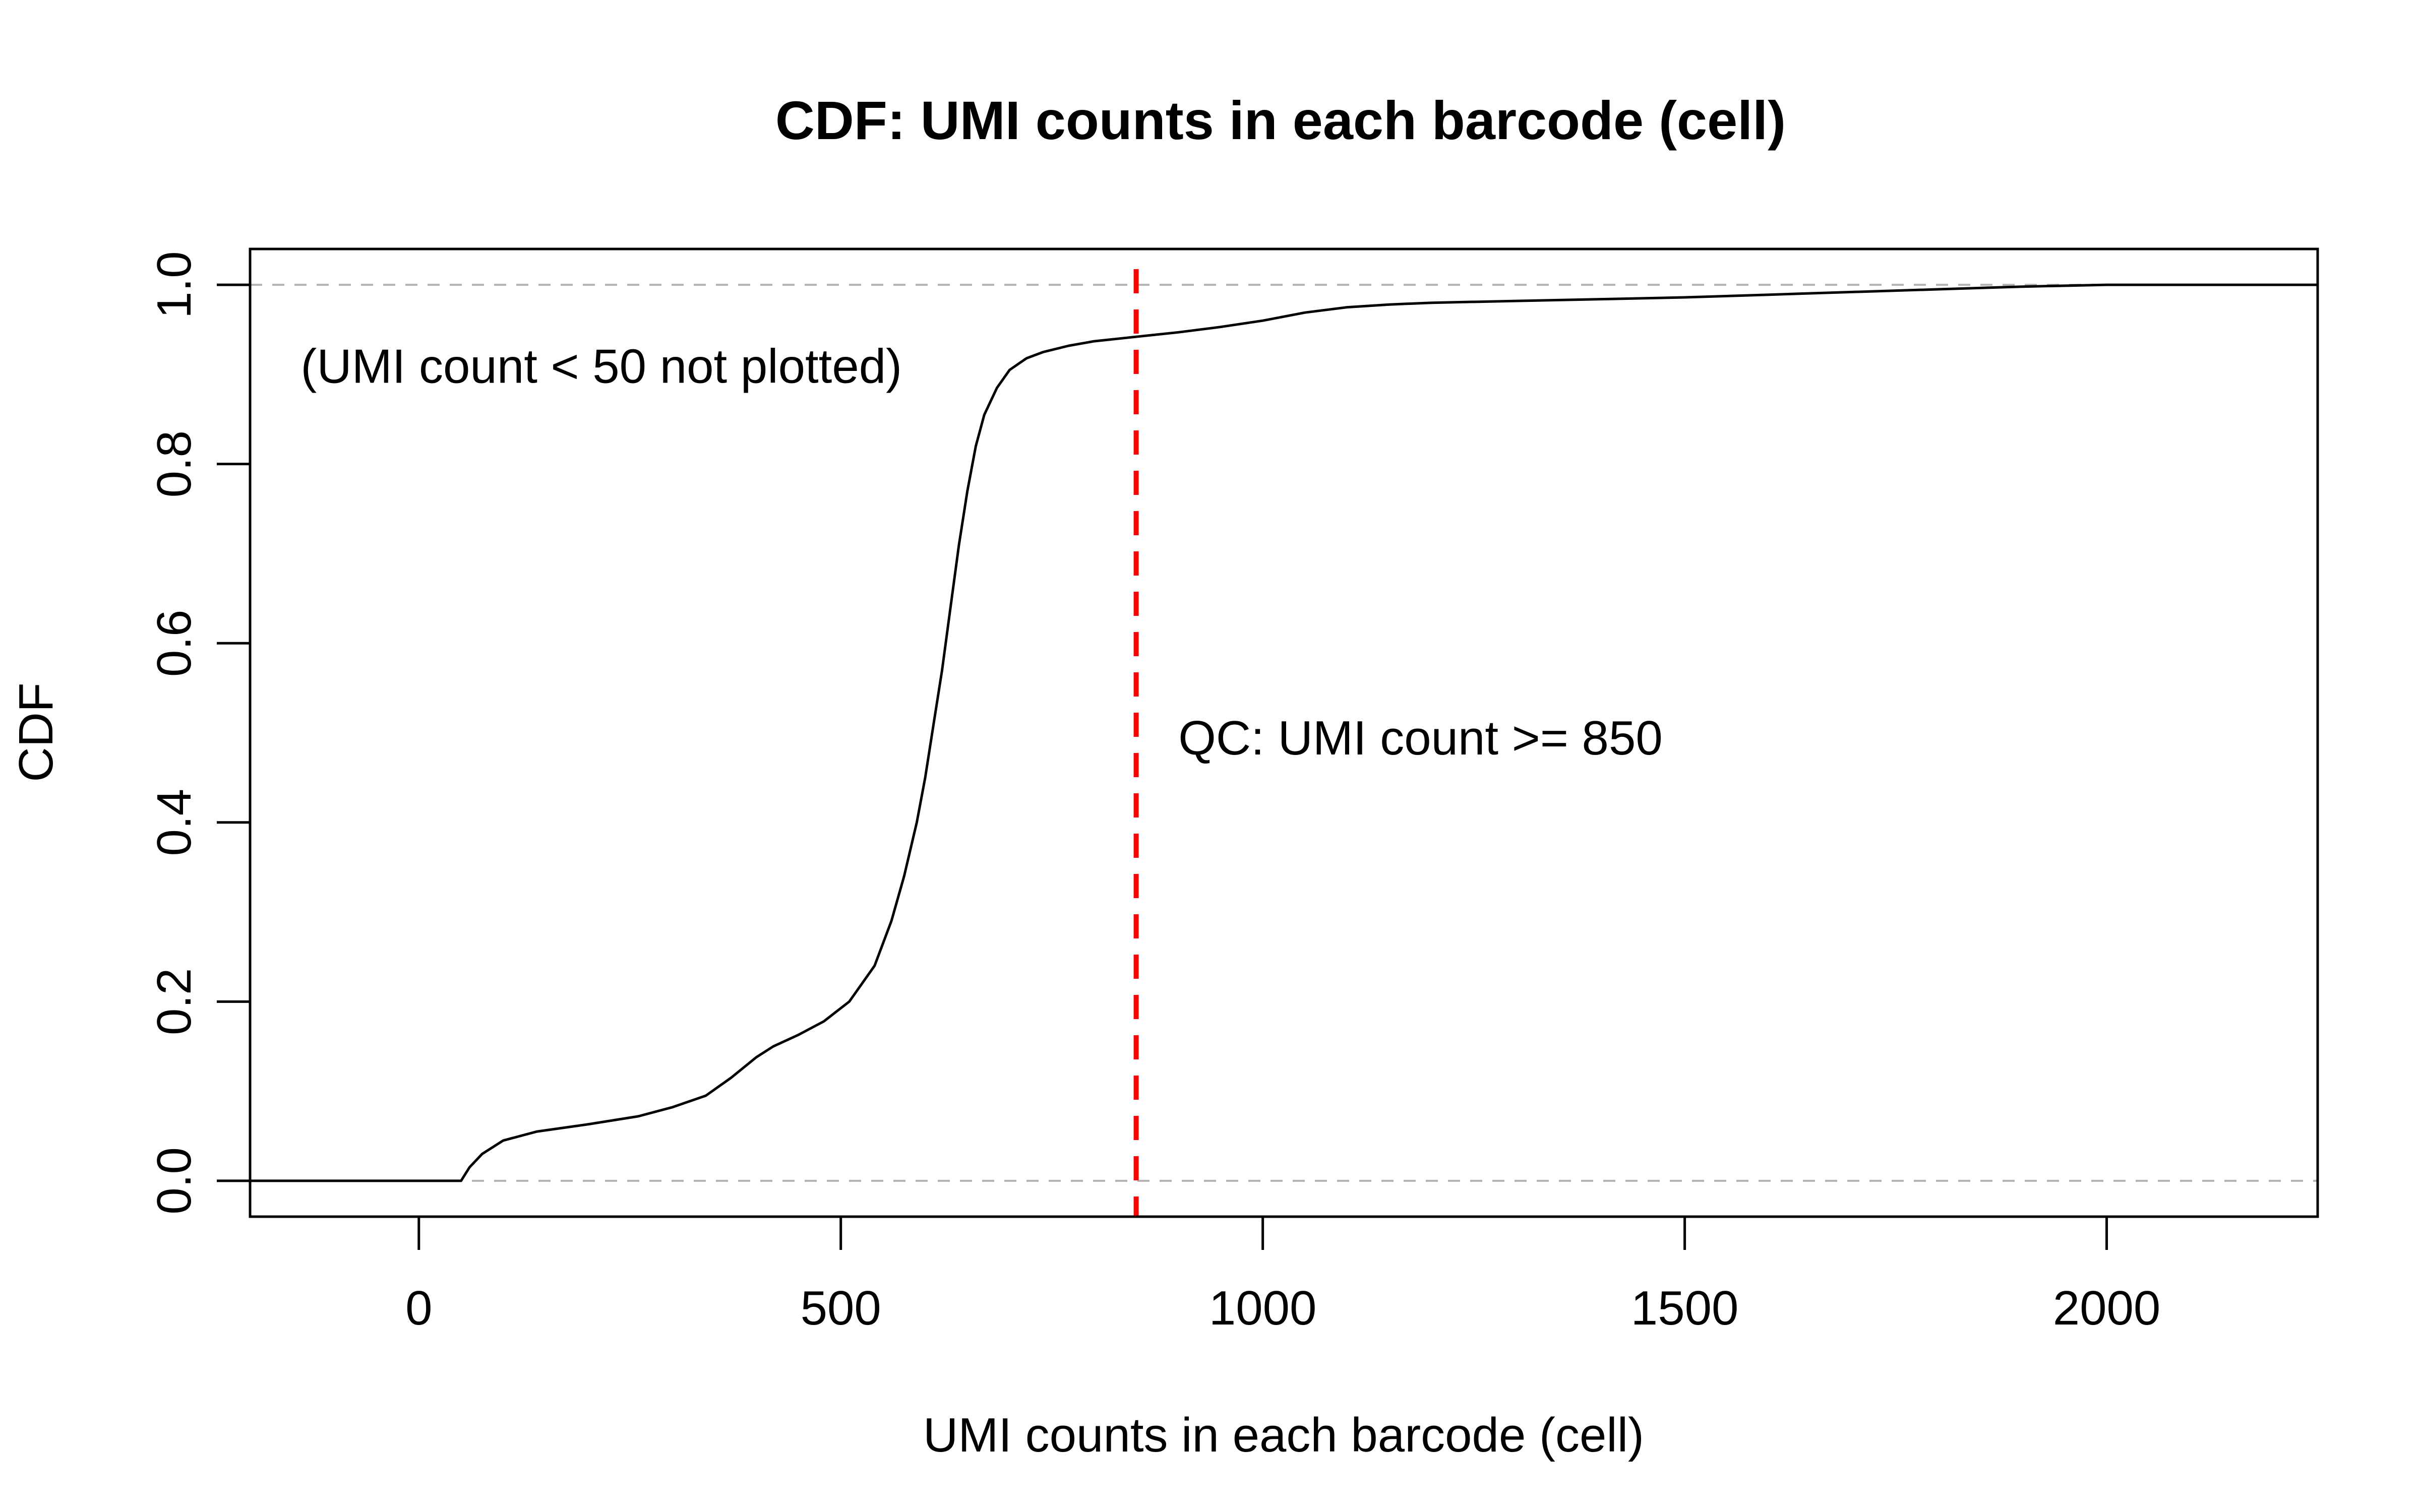  What do you see at coordinates (174, 1181) in the screenshot?
I see `y-tick-label: 0.0` at bounding box center [174, 1181].